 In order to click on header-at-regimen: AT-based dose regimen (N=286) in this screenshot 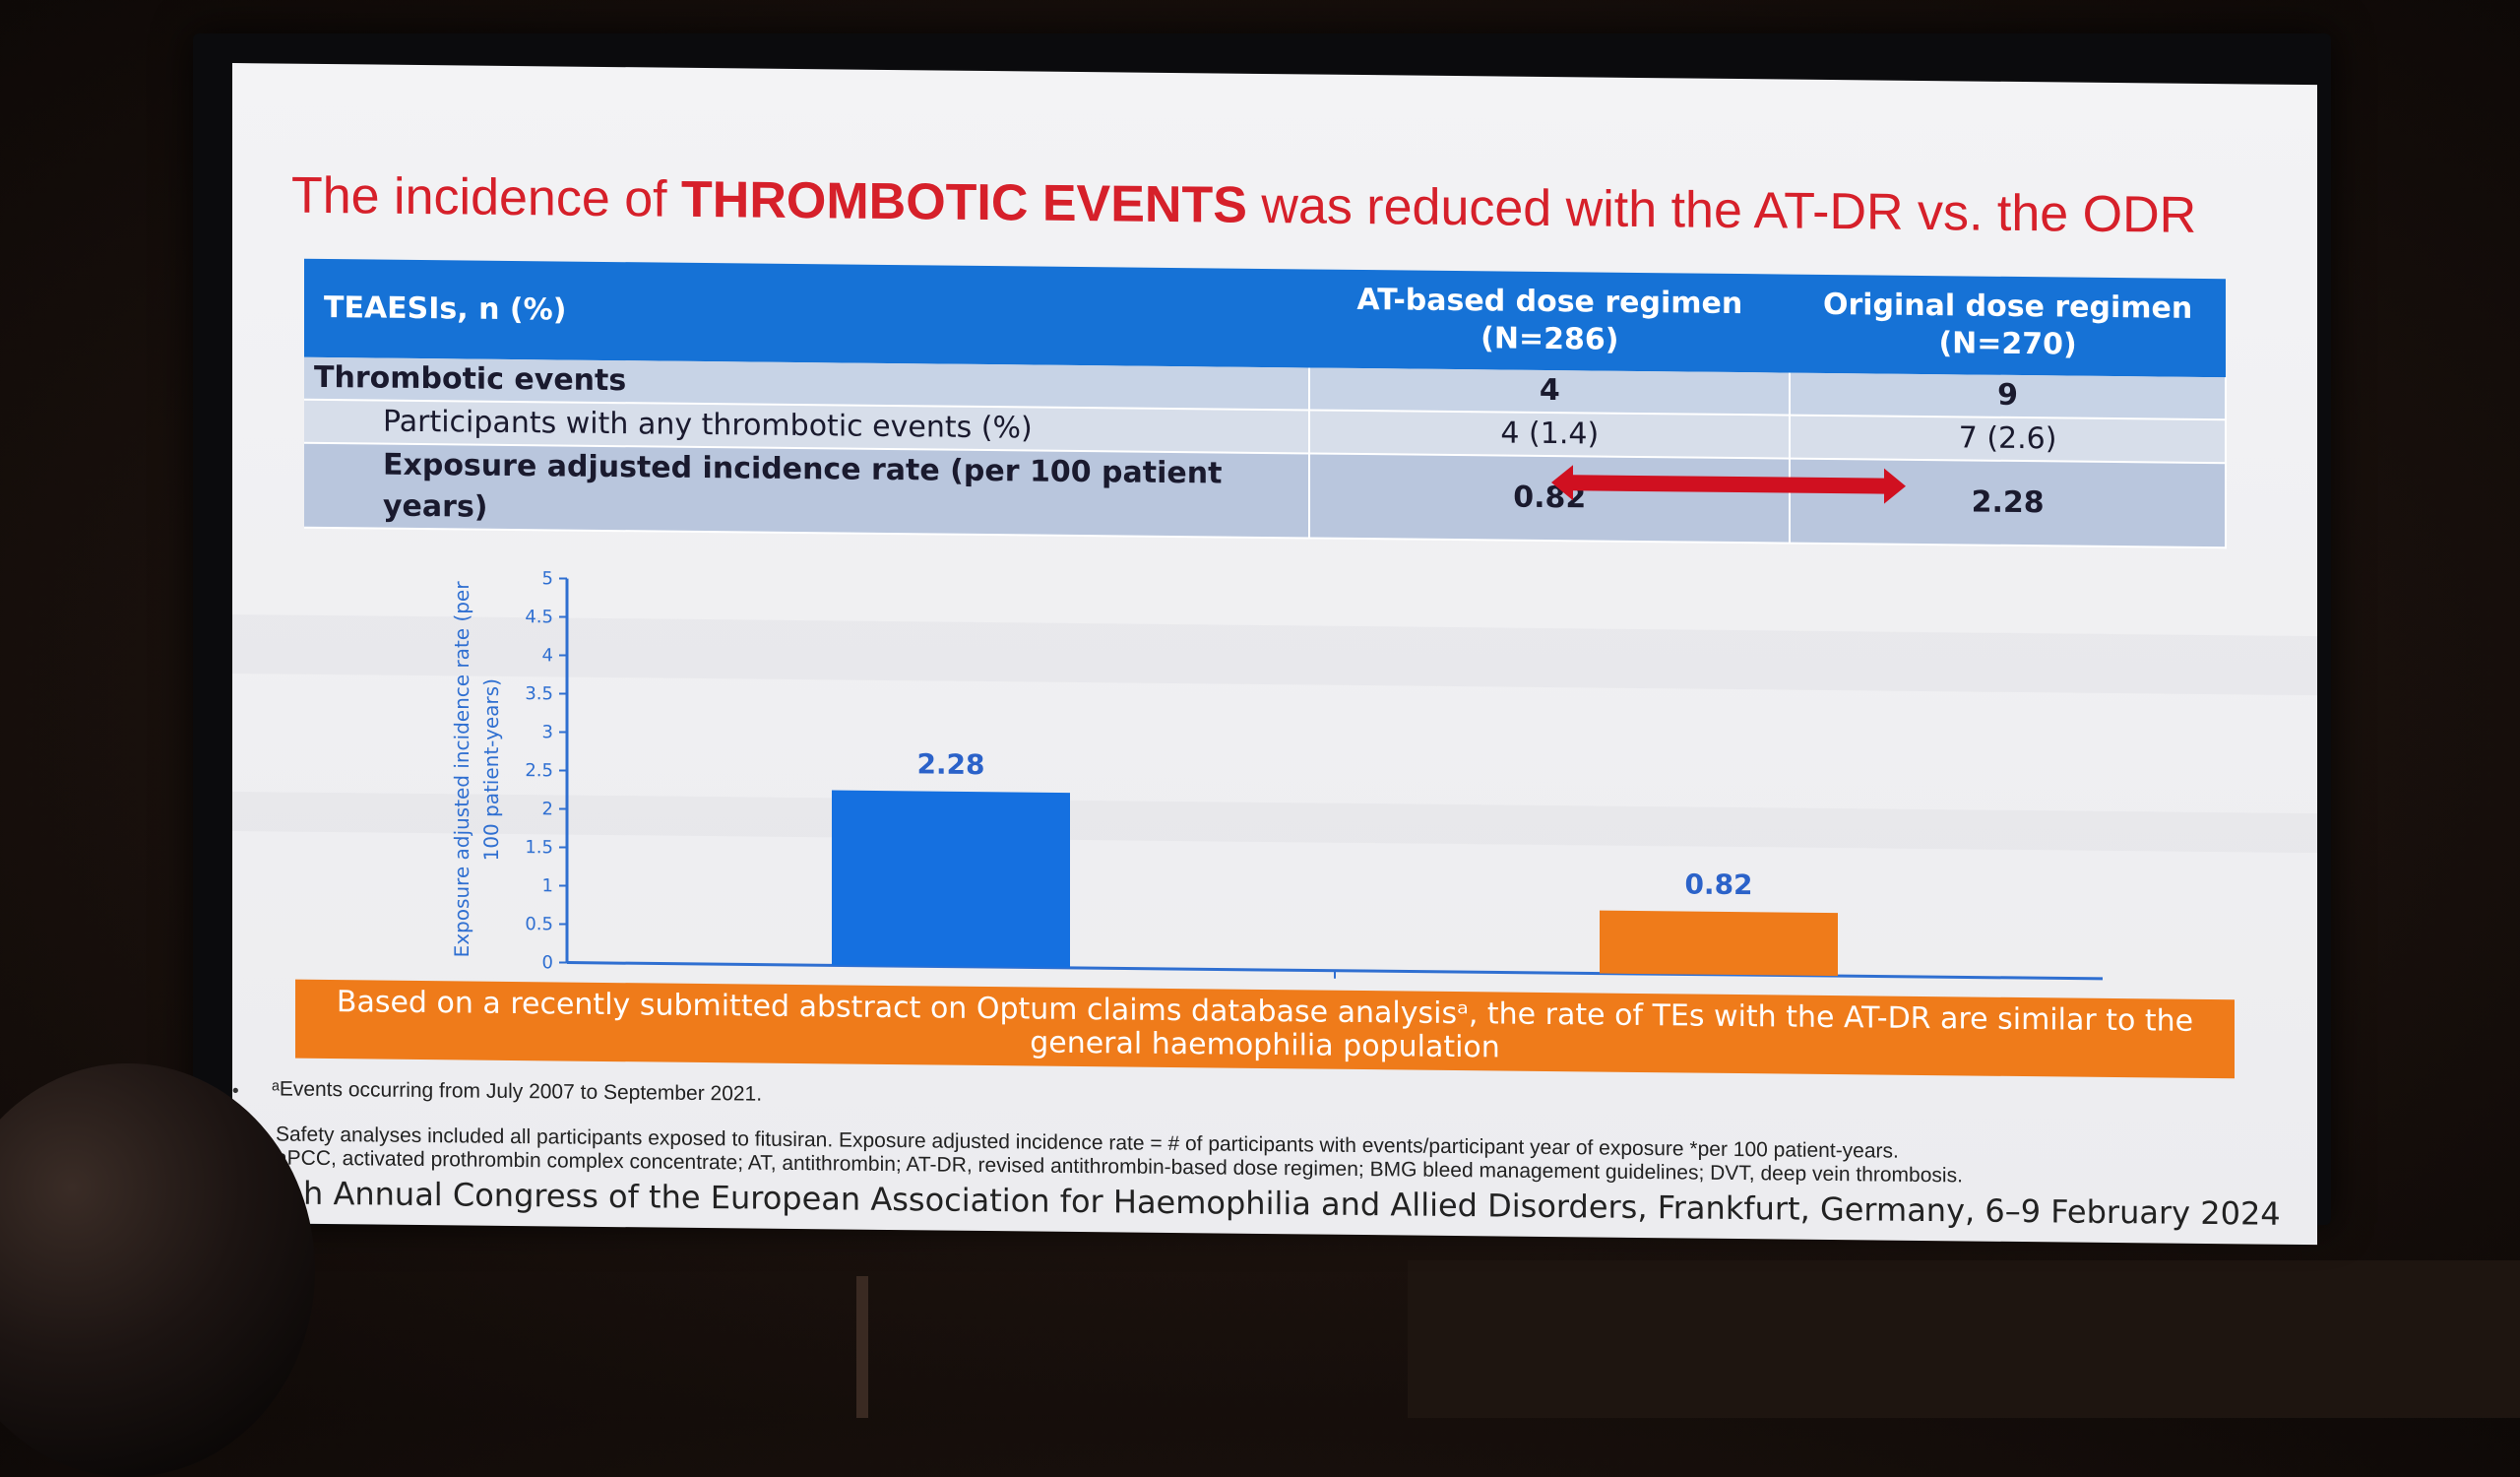, I will do `click(1549, 320)`.